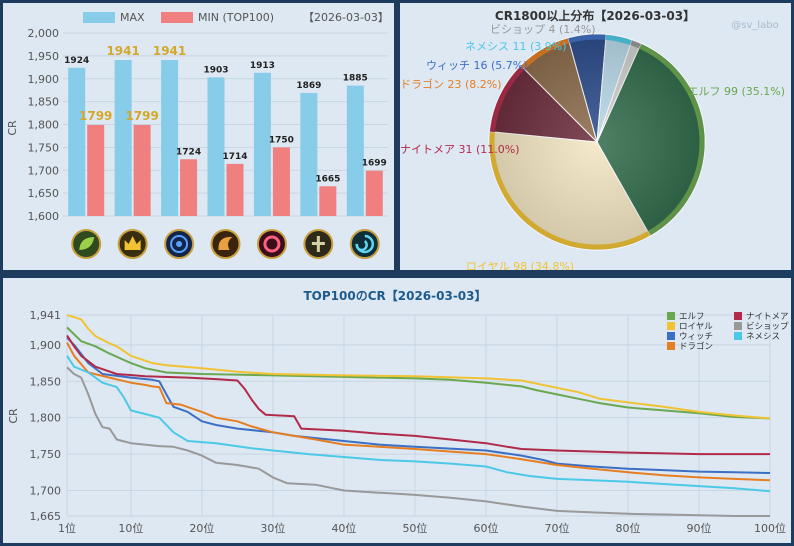 This screenshot has height=546, width=794. I want to click on line-ytick-label: 1,941, so click(46, 315).